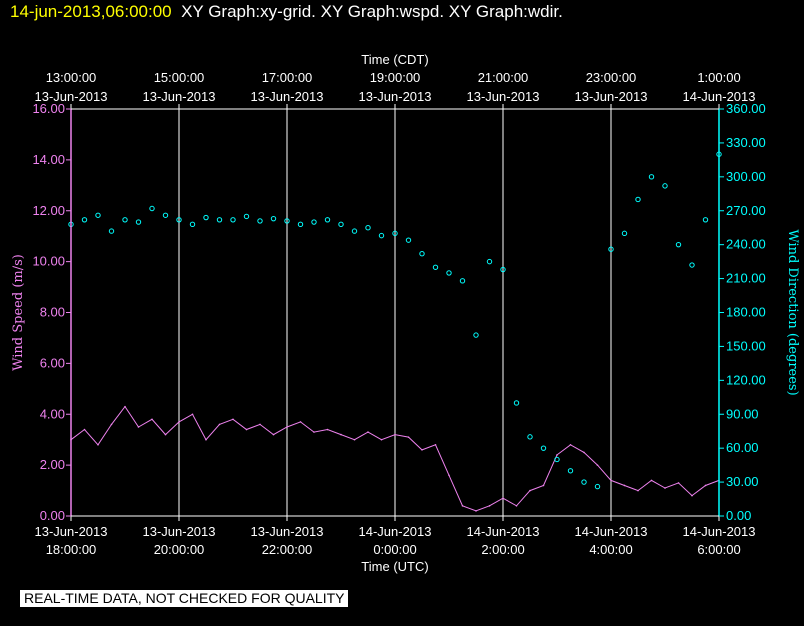 The height and width of the screenshot is (626, 804). Describe the element at coordinates (742, 481) in the screenshot. I see `right-tick-label: 30.00` at that location.